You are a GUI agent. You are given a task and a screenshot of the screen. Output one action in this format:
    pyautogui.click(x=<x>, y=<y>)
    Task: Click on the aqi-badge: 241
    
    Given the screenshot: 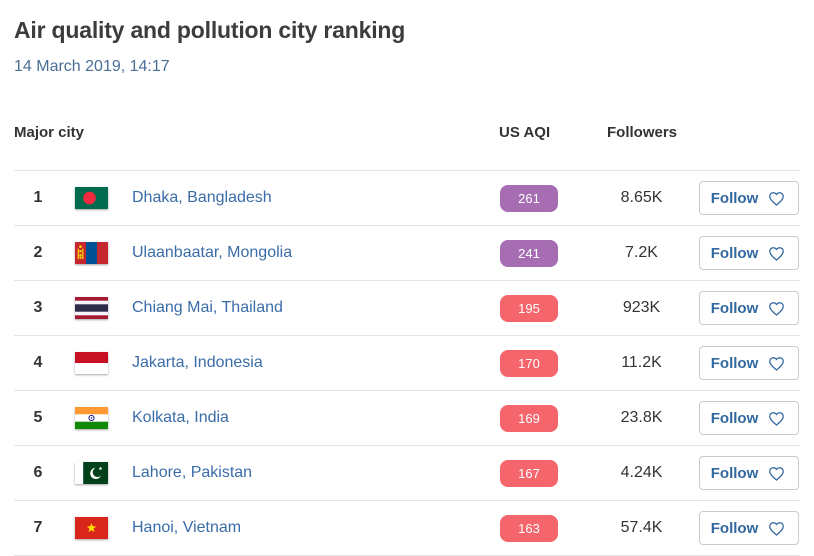 What is the action you would take?
    pyautogui.click(x=529, y=253)
    